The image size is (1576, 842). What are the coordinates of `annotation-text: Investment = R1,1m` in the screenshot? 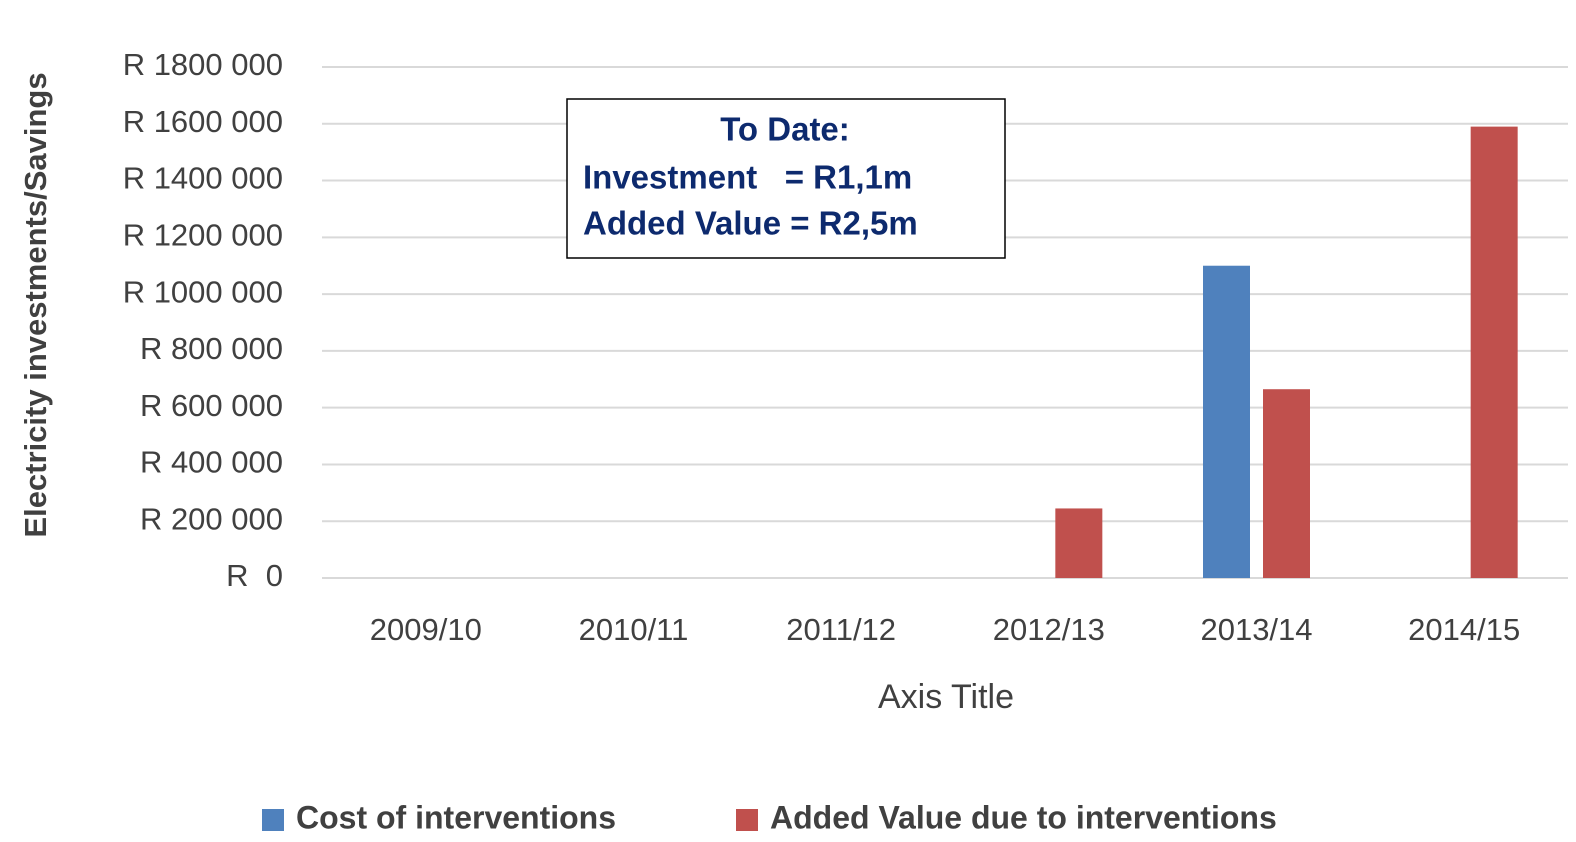 It's located at (747, 177).